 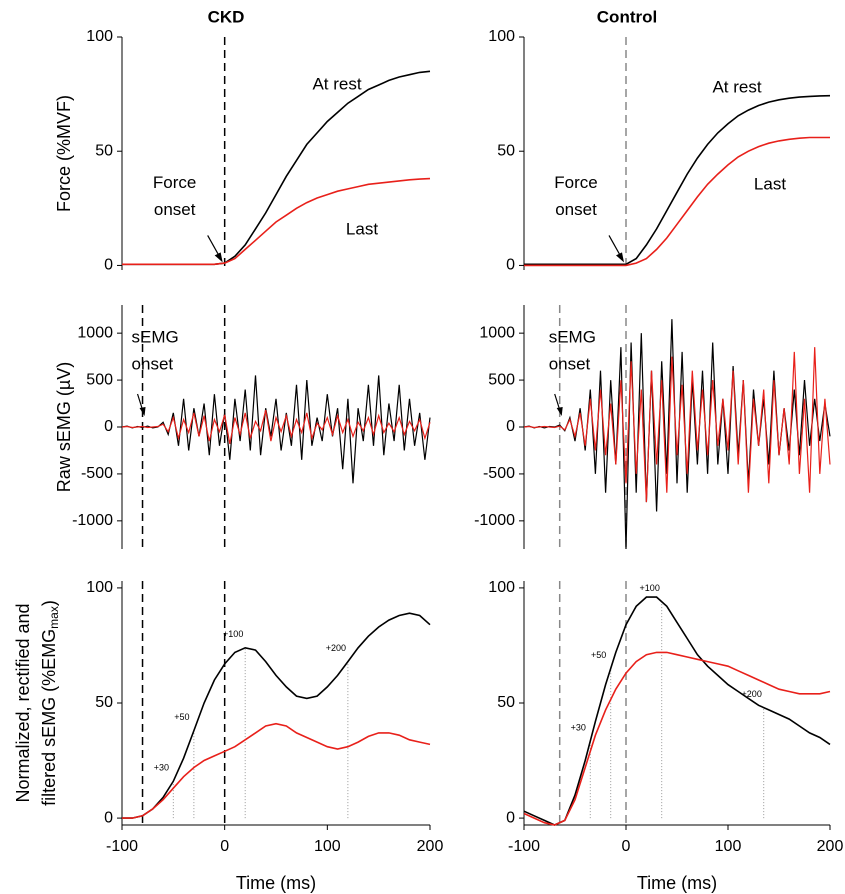 I want to click on label-part: filtered sEMG (%EMG, so click(x=49, y=717).